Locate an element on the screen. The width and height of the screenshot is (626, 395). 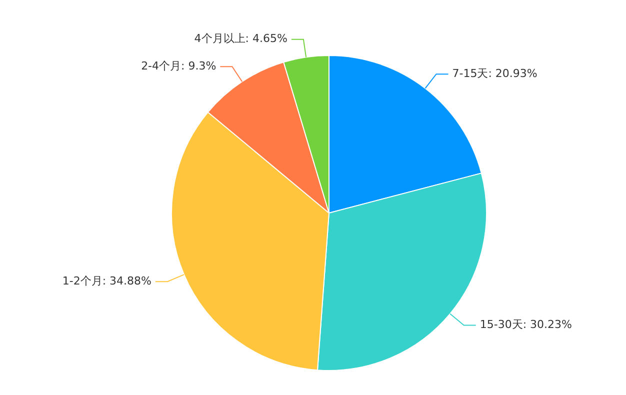
slice-label: 15-30天 is located at coordinates (501, 325).